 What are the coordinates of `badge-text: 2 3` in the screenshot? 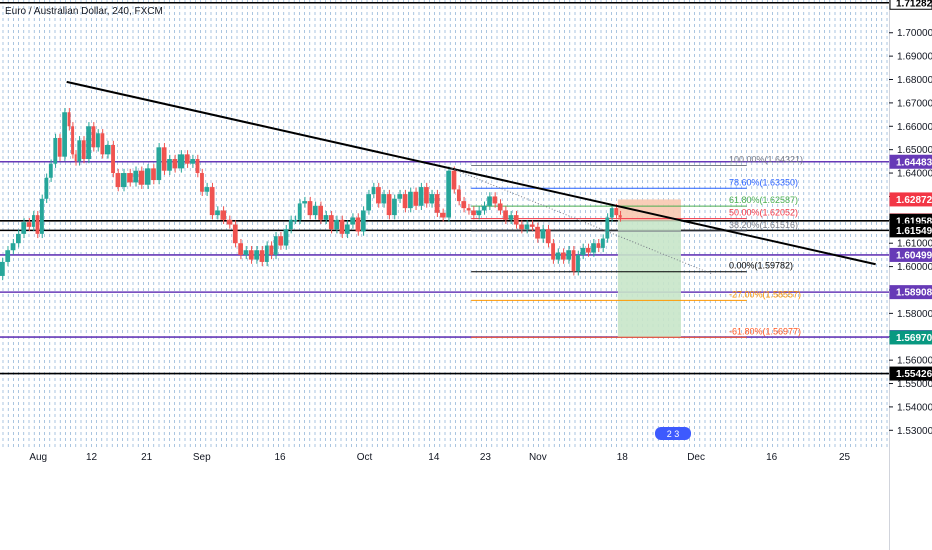 It's located at (673, 434).